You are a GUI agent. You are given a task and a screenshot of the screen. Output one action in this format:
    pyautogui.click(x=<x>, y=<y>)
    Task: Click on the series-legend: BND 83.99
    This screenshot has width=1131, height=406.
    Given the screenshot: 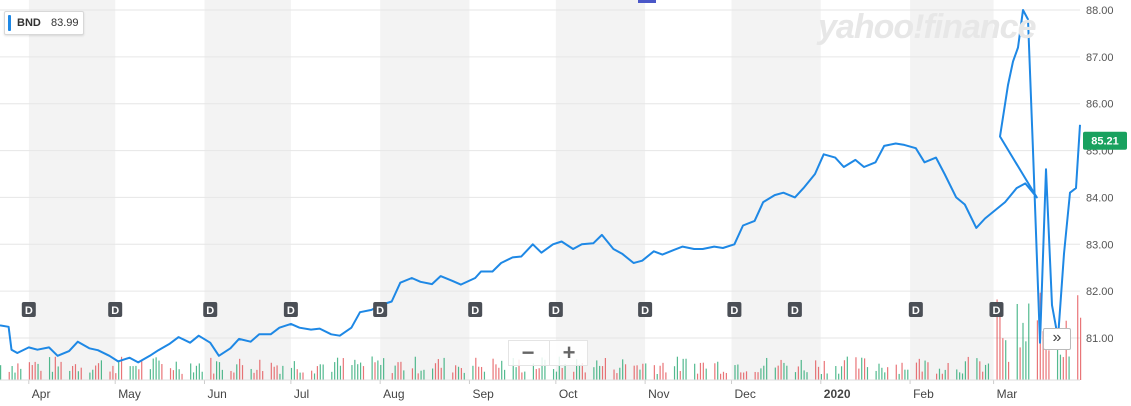 What is the action you would take?
    pyautogui.click(x=44, y=23)
    